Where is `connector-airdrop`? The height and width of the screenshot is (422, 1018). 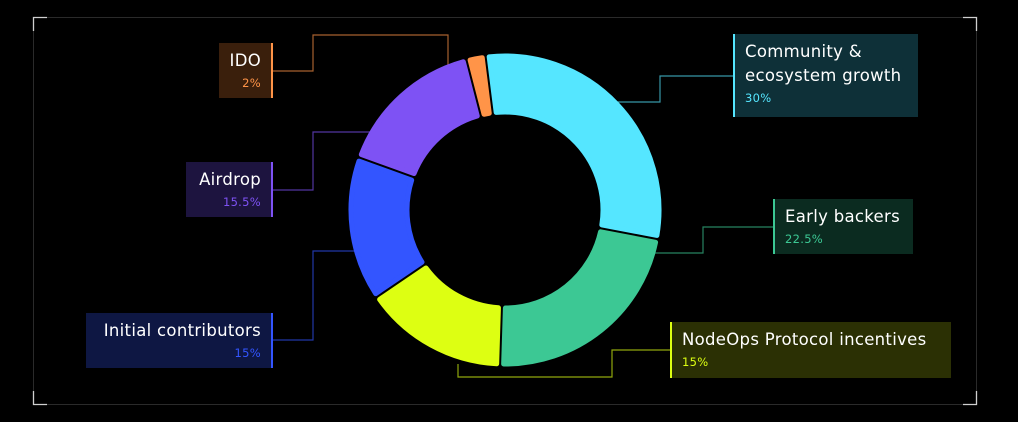
connector-airdrop is located at coordinates (321, 161).